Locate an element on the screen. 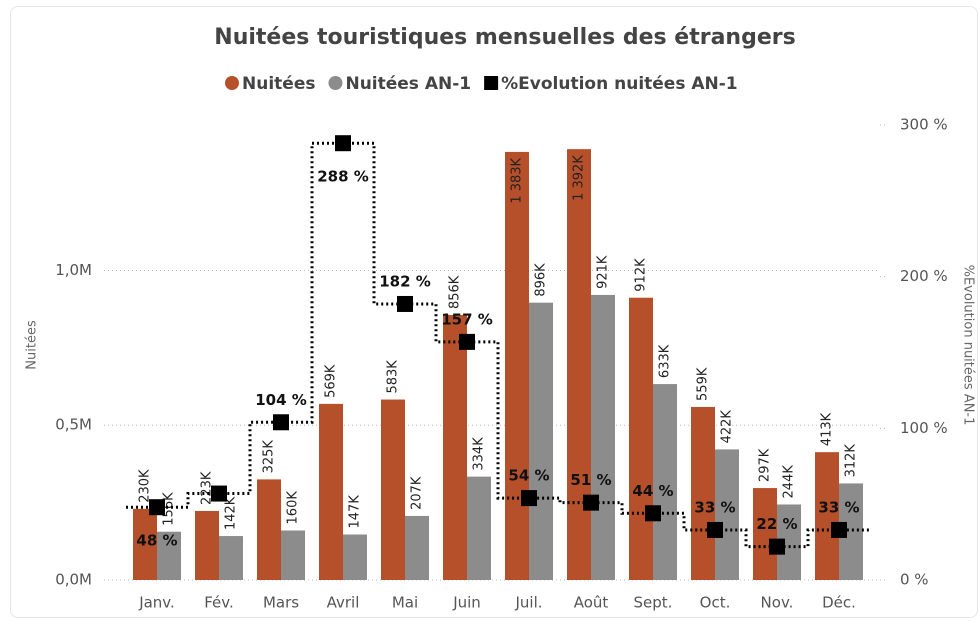  data-label: 413K is located at coordinates (827, 429).